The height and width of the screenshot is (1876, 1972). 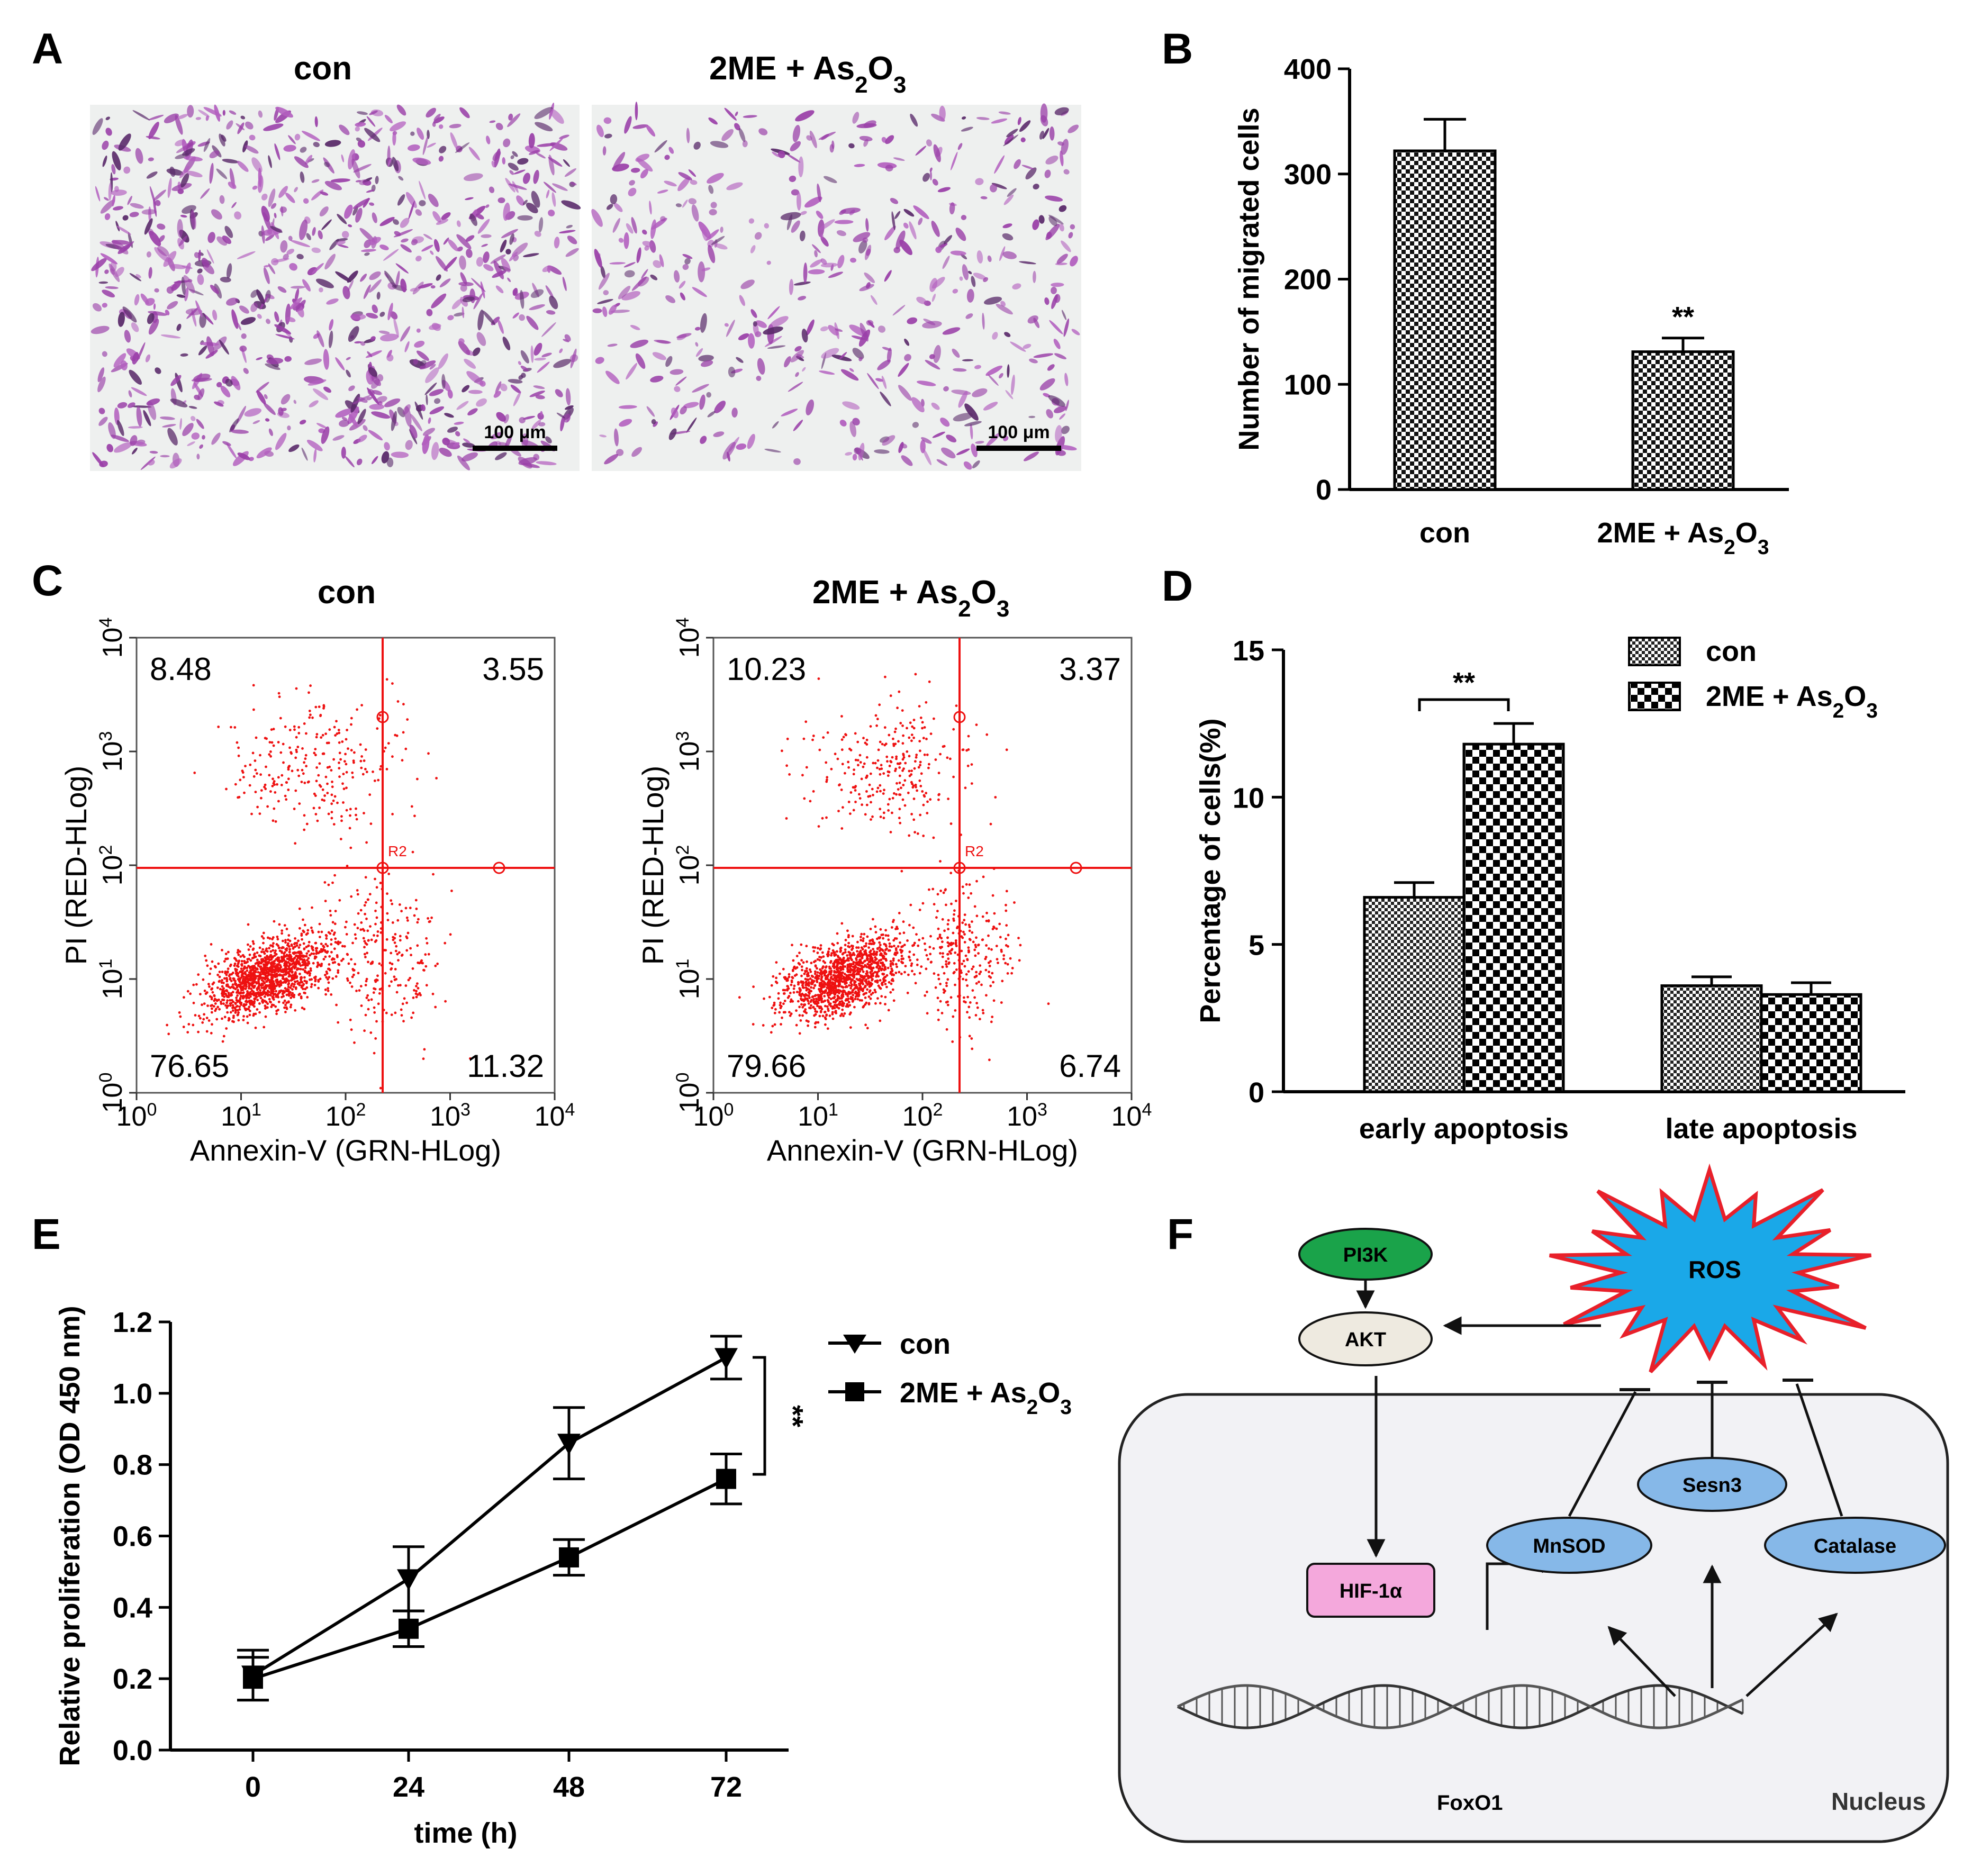 I want to click on c-gate-handle-right, so click(x=499, y=868).